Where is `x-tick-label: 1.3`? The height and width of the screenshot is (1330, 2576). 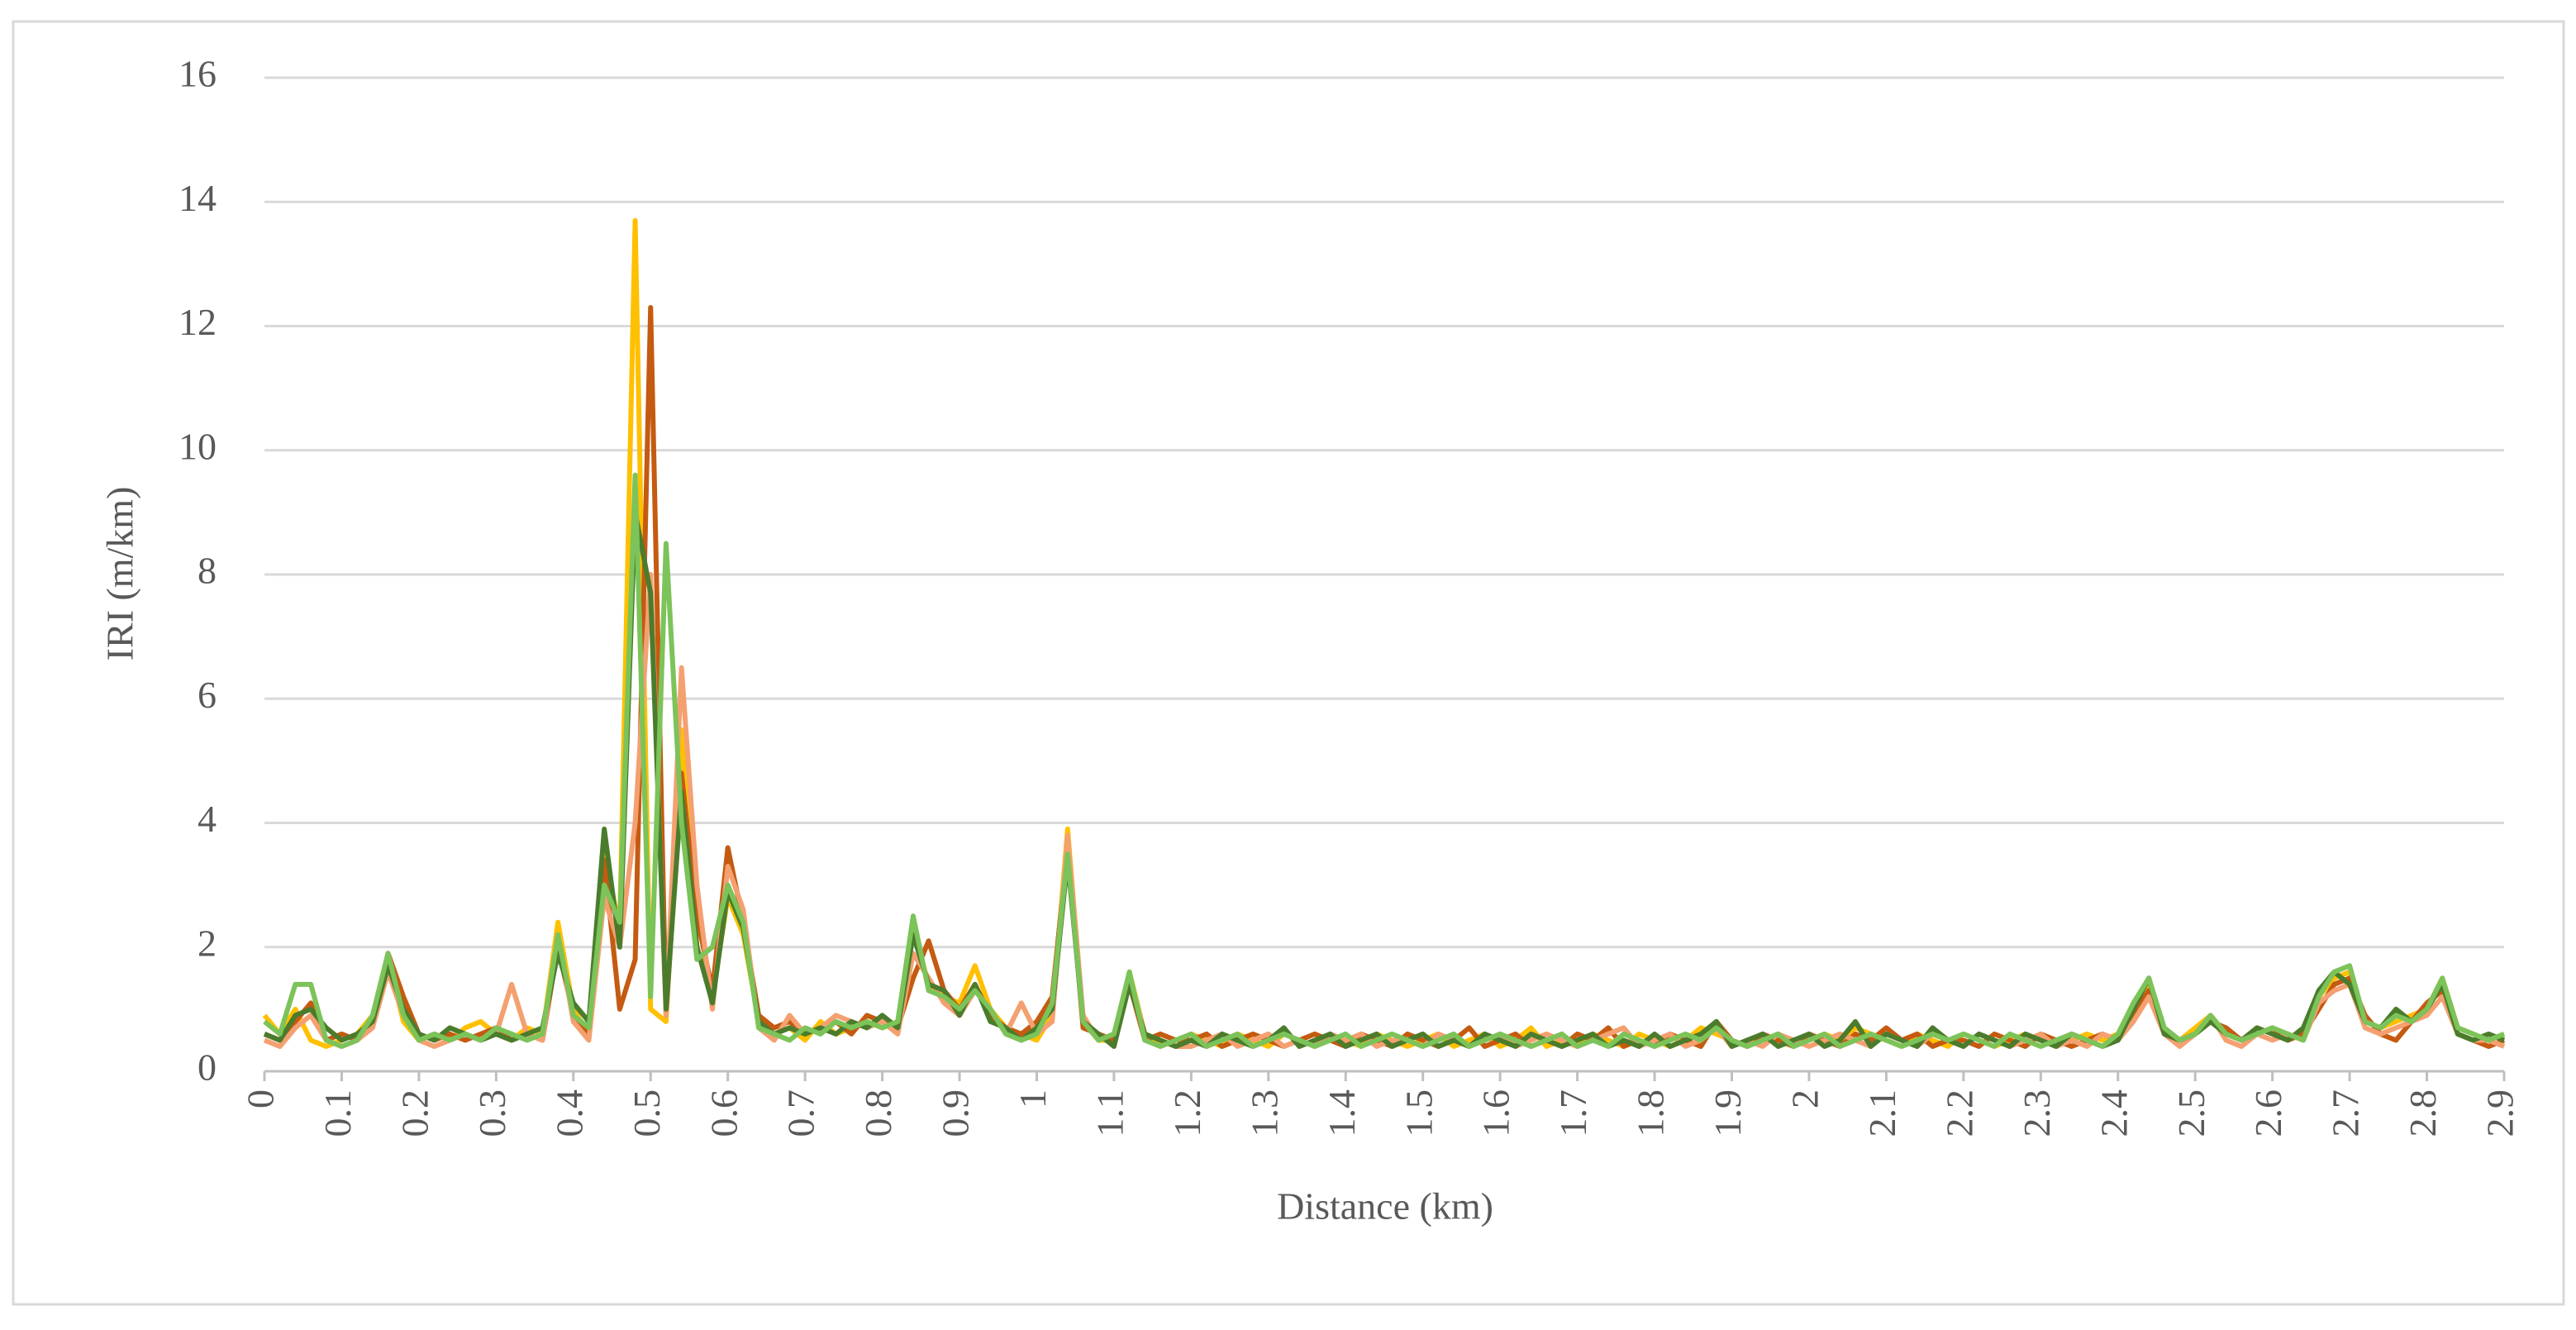
x-tick-label: 1.3 is located at coordinates (1264, 1113).